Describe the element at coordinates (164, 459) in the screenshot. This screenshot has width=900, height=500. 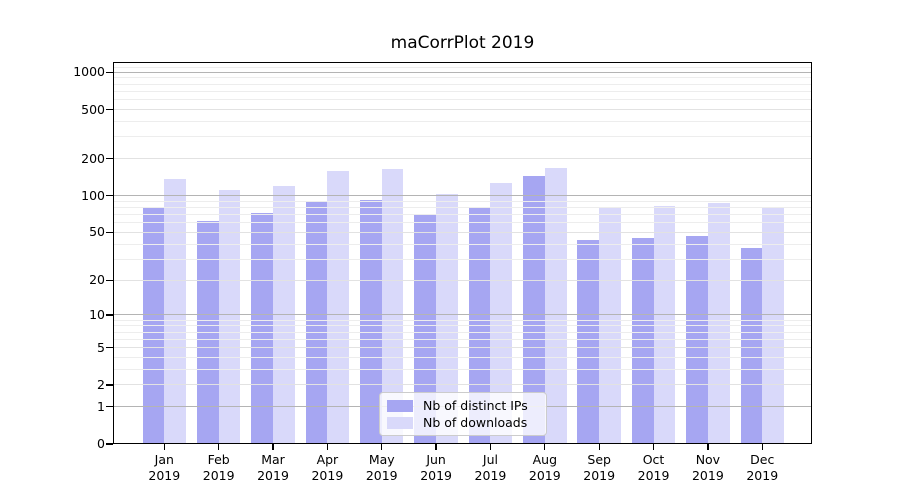
I see `x-tick-month: Jan` at that location.